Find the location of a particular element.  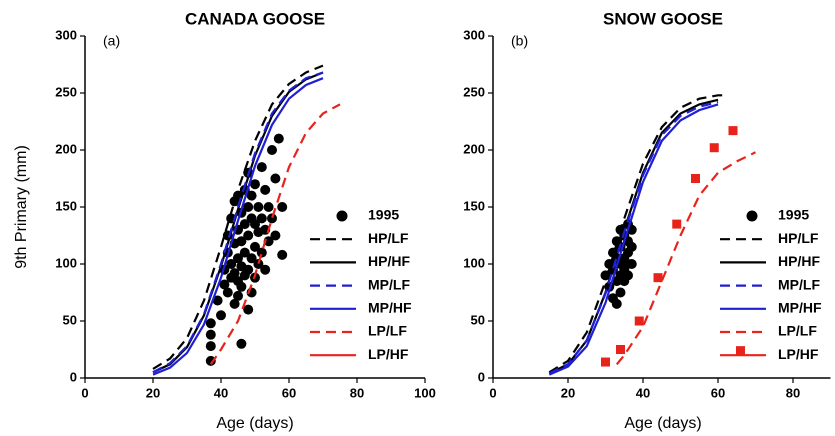

legend-symbol is located at coordinates (752, 216).